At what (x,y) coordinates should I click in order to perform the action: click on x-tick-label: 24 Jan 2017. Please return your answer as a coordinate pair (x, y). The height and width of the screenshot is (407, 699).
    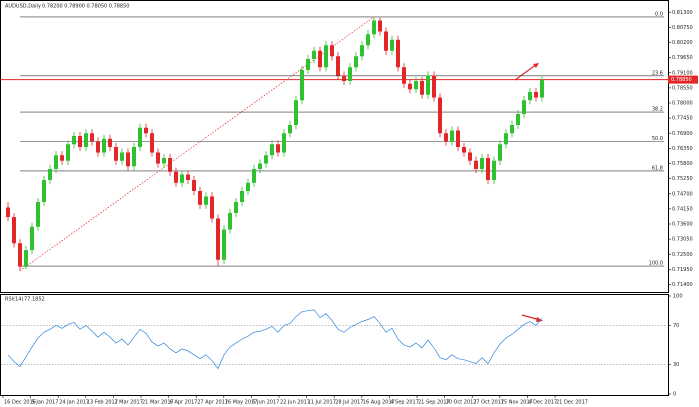
    Looking at the image, I should click on (74, 403).